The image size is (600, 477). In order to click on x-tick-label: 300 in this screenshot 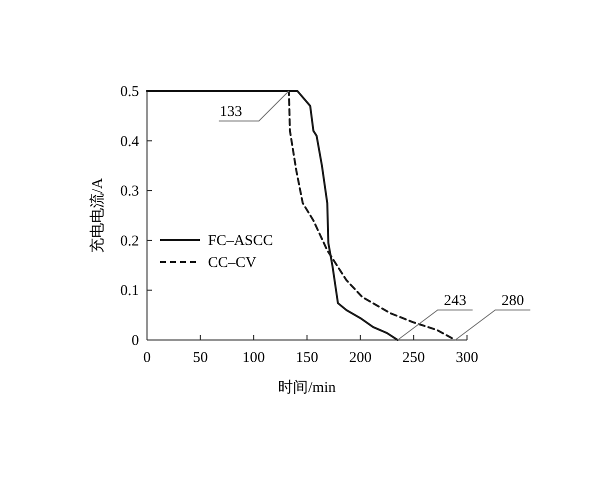, I will do `click(467, 358)`.